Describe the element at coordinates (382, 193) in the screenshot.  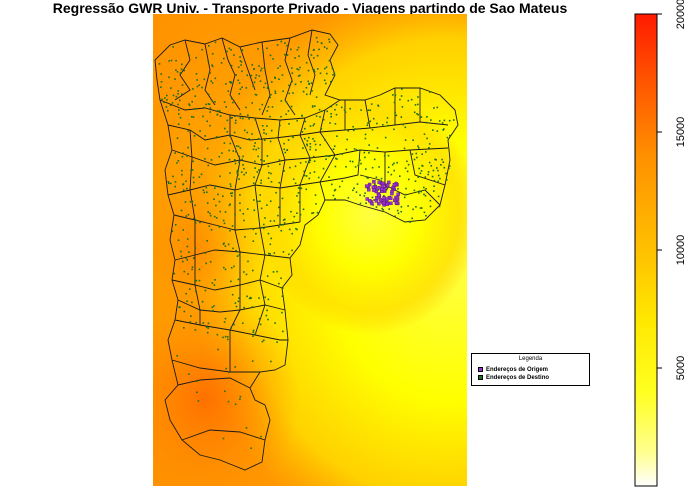
I see `origin-points` at that location.